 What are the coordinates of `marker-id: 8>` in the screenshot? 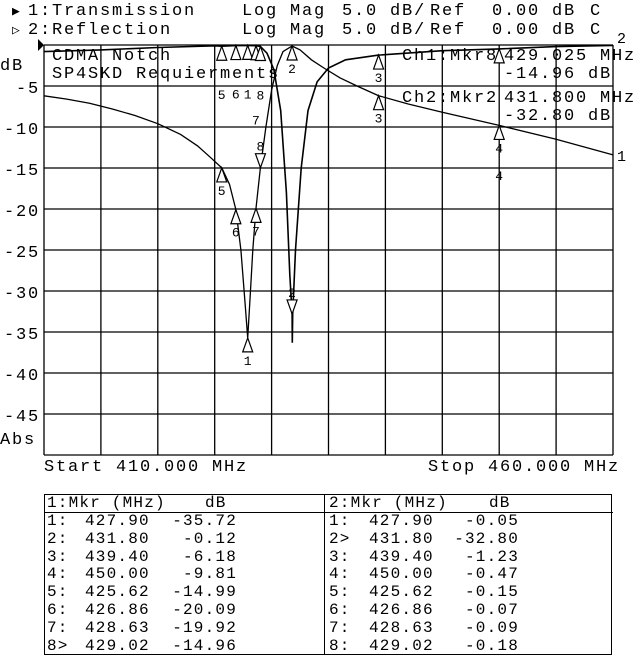 It's located at (58, 645).